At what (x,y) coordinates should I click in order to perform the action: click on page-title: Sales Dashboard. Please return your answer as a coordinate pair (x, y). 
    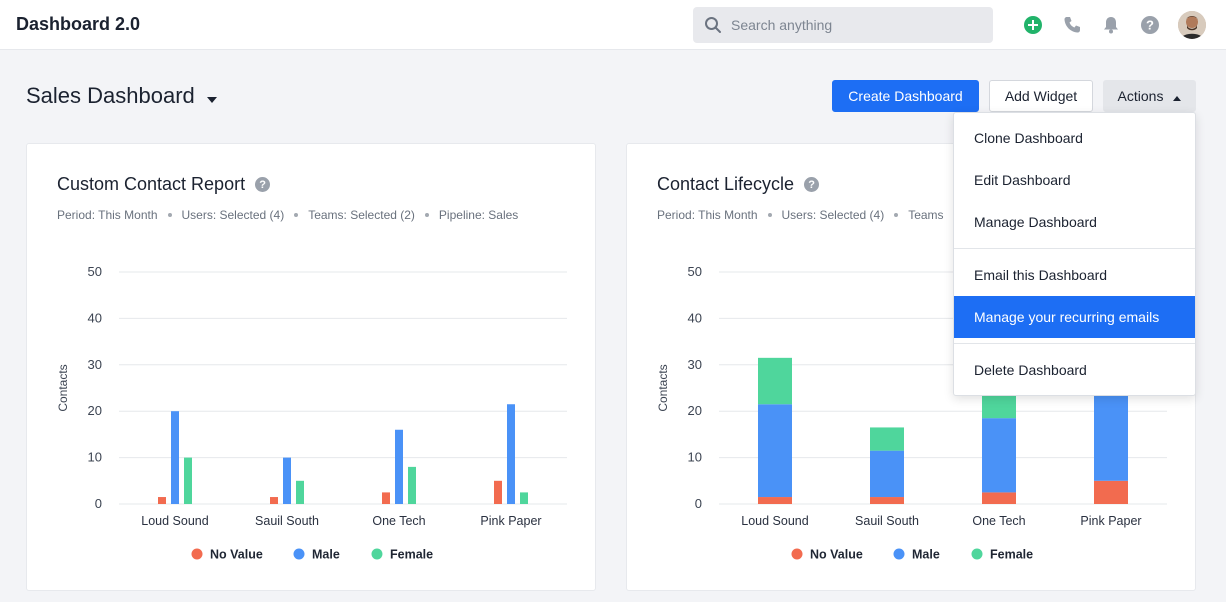
    Looking at the image, I should click on (110, 95).